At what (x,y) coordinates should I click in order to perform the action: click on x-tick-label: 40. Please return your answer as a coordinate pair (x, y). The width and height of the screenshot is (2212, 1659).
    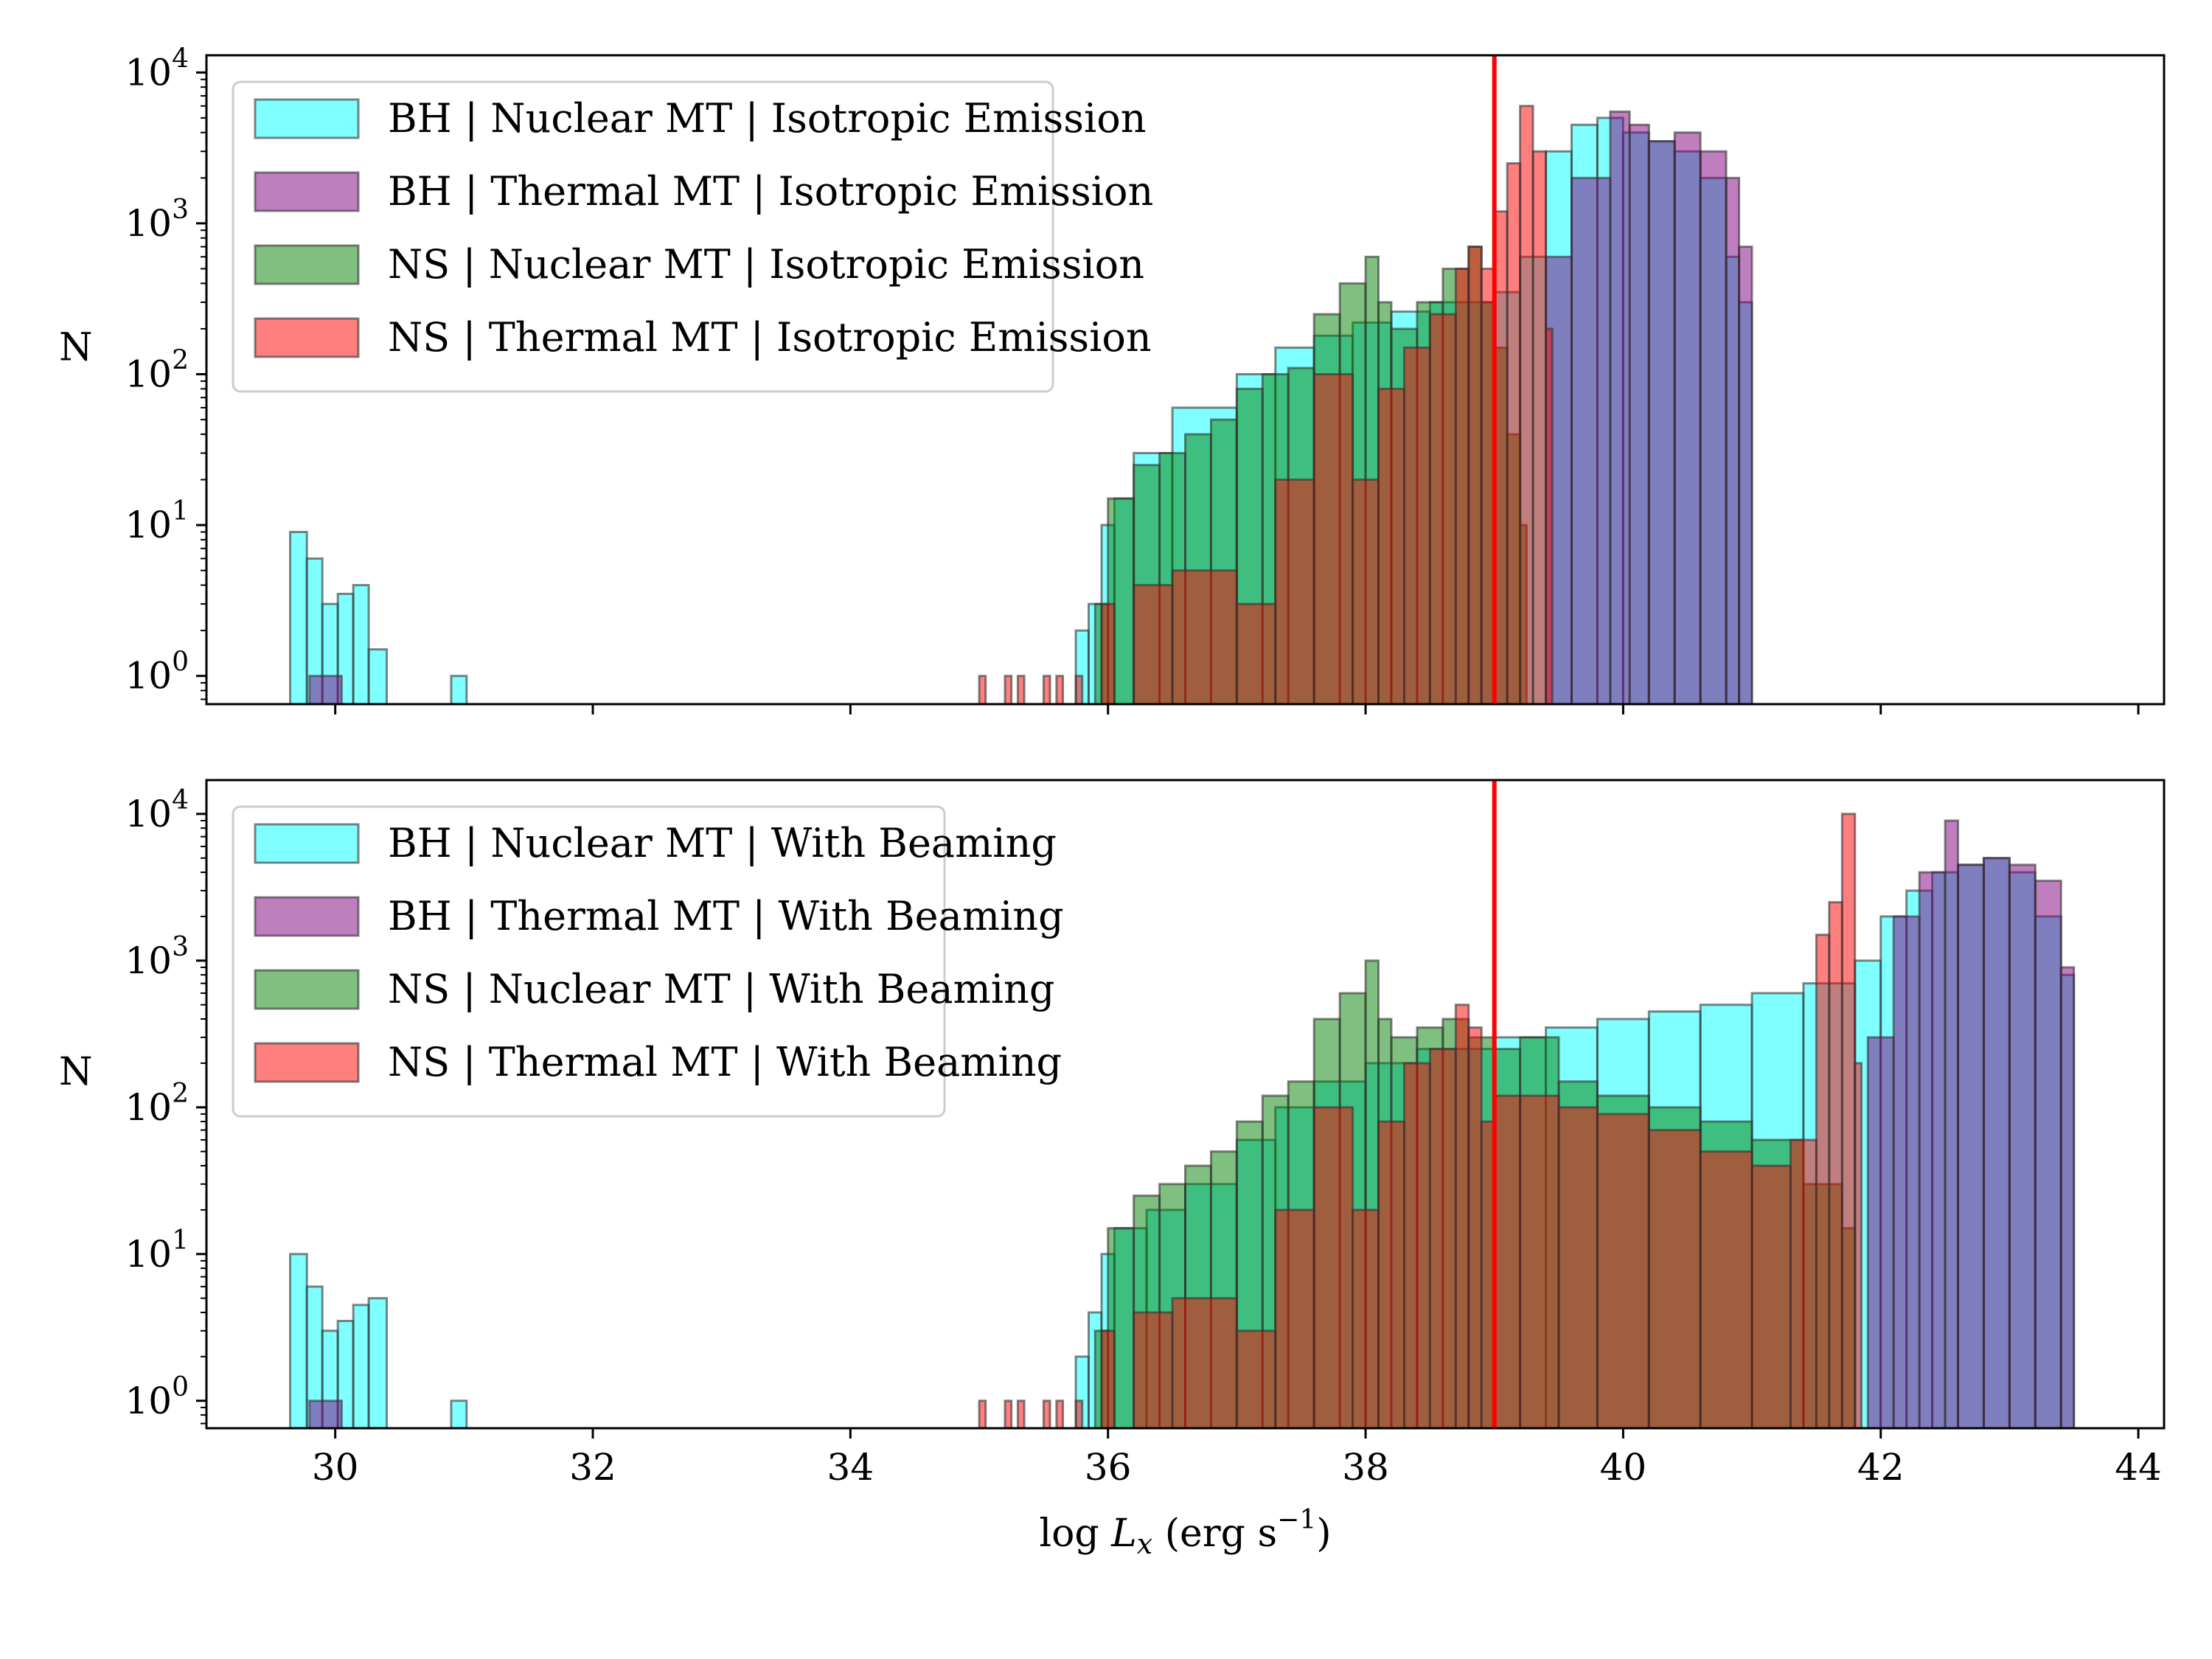
    Looking at the image, I should click on (1623, 1467).